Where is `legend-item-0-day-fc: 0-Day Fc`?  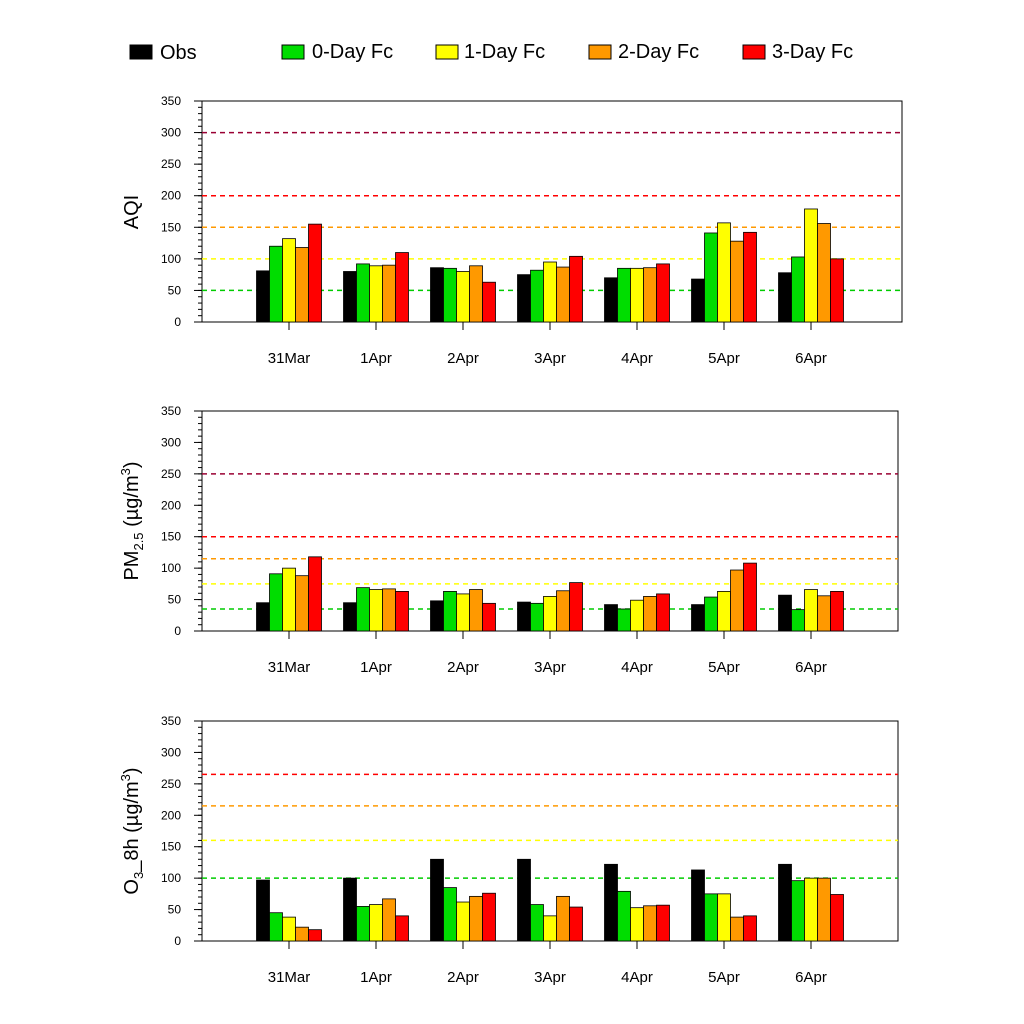 legend-item-0-day-fc: 0-Day Fc is located at coordinates (337, 52).